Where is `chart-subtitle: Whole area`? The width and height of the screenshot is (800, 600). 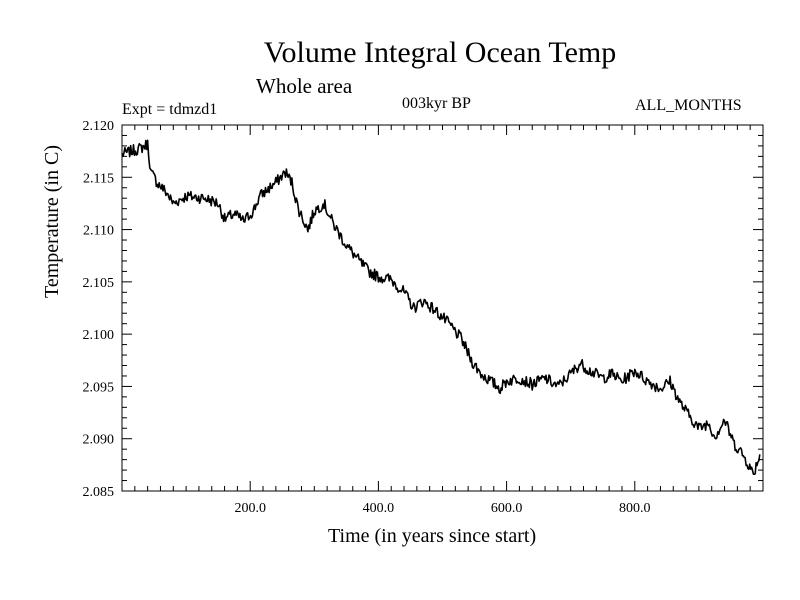
chart-subtitle: Whole area is located at coordinates (304, 86).